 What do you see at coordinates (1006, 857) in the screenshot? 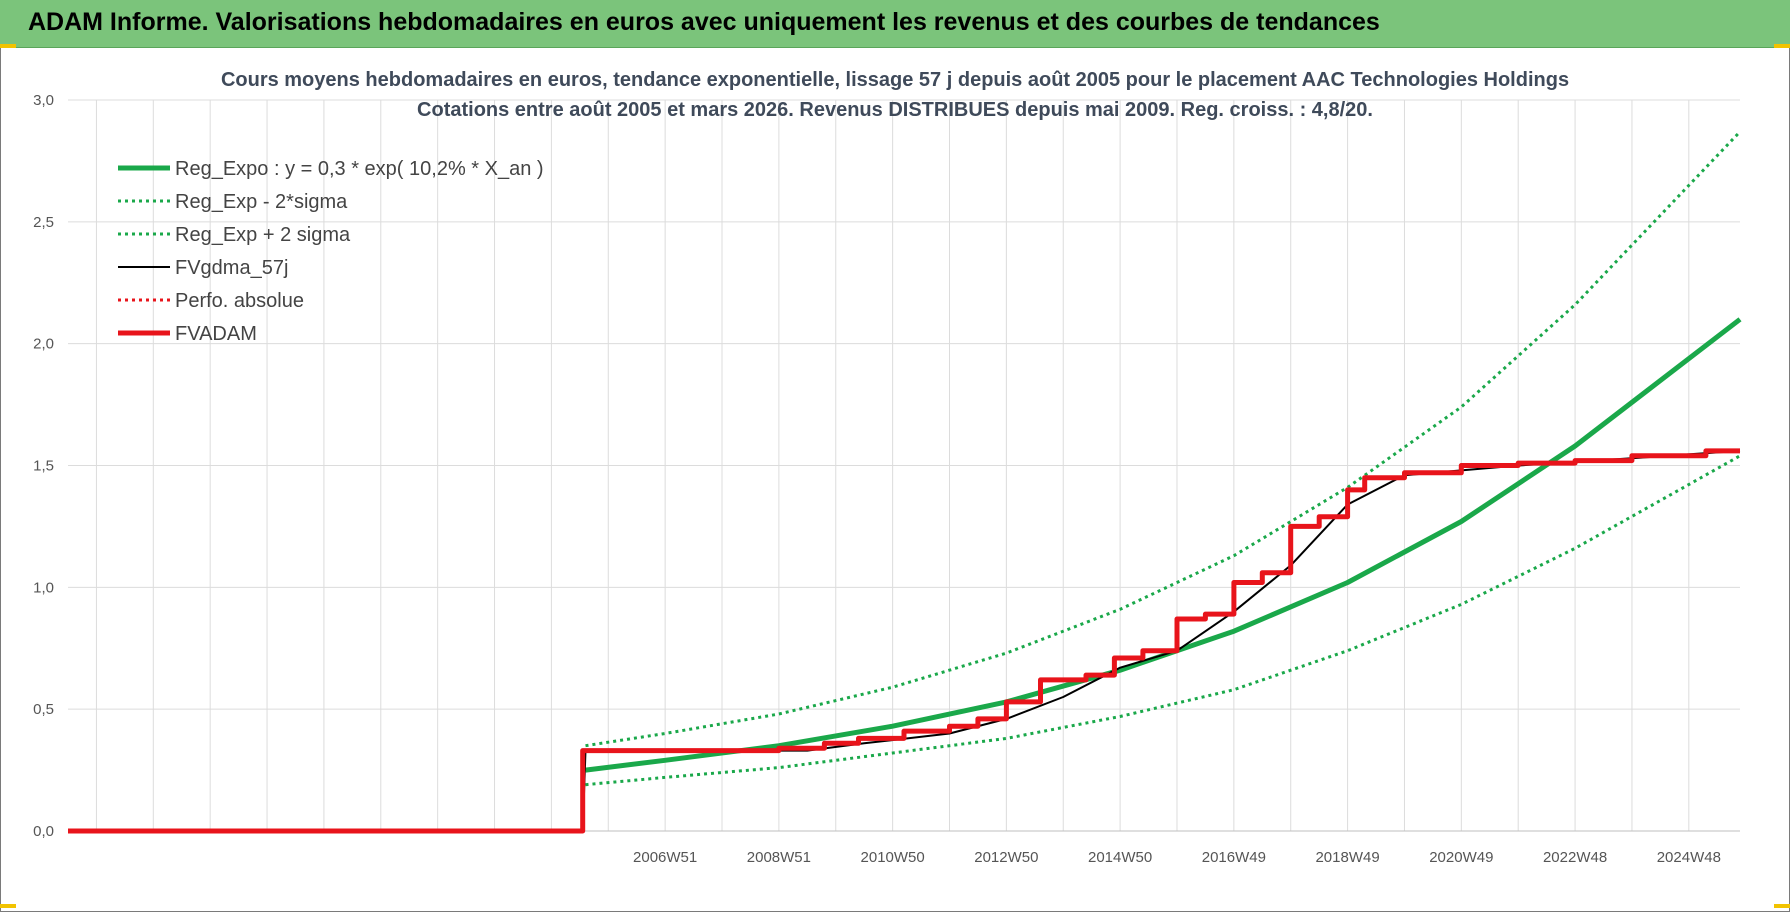
I see `x-tick-label: 2012W50` at bounding box center [1006, 857].